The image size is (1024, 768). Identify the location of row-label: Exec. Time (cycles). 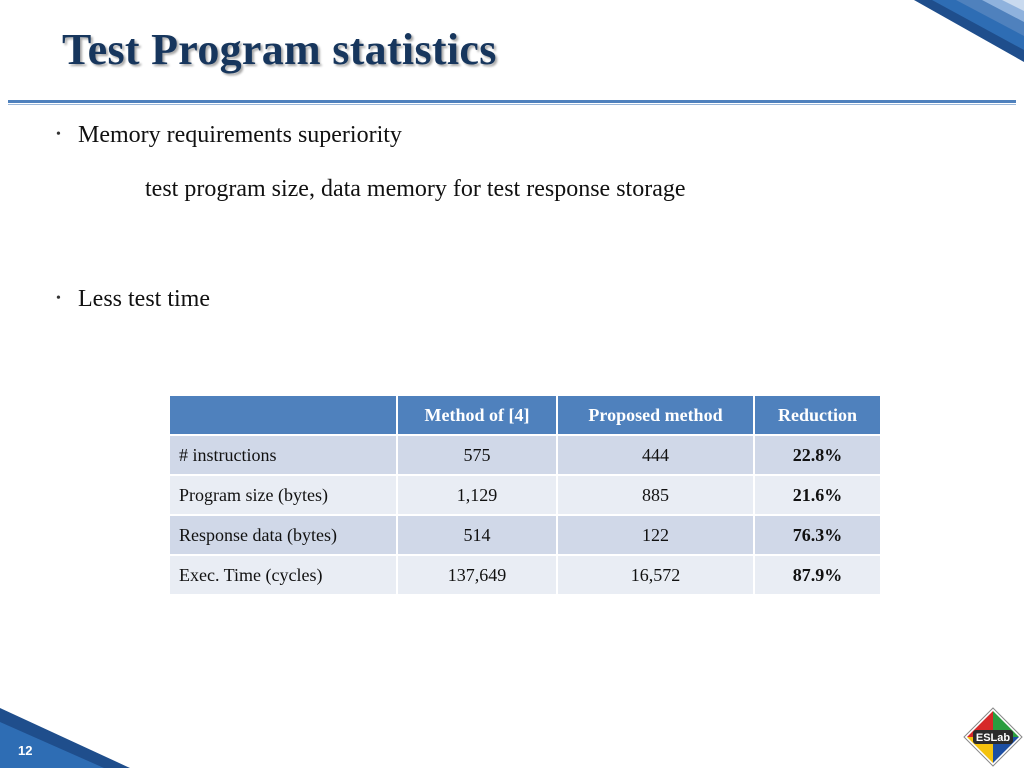
(283, 575).